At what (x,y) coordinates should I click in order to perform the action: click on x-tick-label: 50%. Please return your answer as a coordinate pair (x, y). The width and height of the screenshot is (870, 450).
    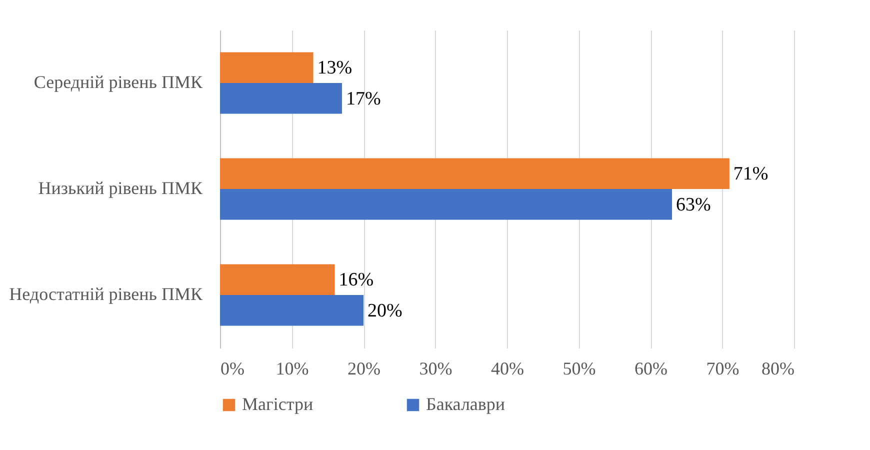
    Looking at the image, I should click on (579, 368).